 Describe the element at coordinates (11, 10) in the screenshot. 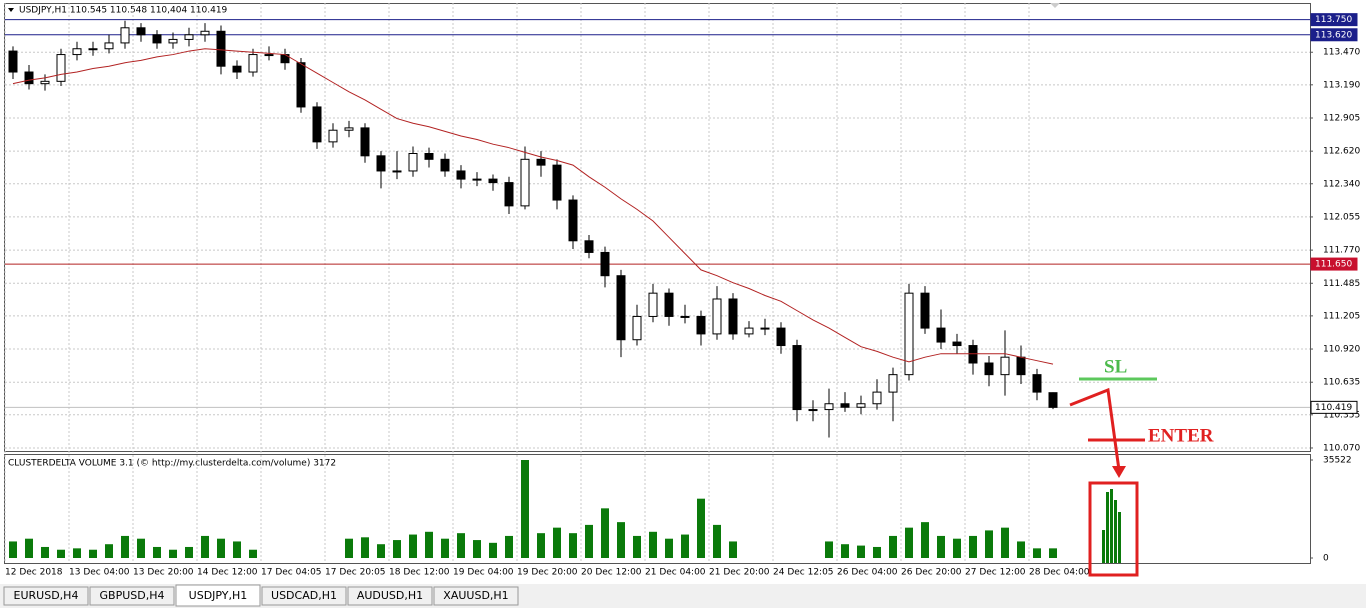

I see `menu-icon` at that location.